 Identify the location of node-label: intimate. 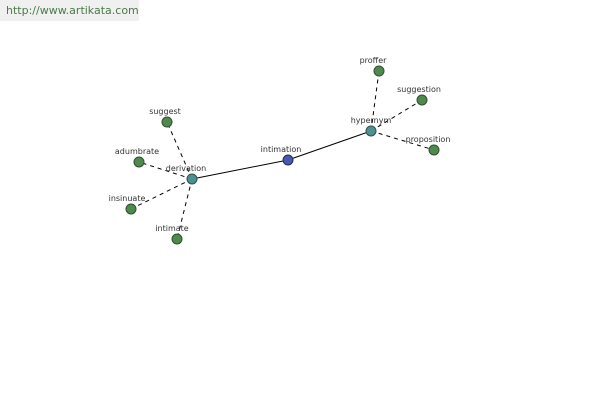
(171, 228).